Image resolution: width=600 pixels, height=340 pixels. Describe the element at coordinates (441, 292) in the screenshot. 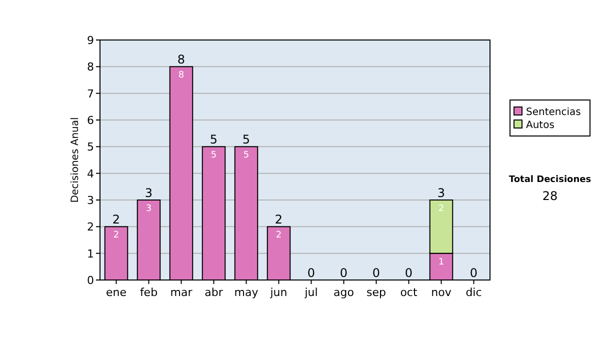

I see `x-tick-label: nov` at that location.